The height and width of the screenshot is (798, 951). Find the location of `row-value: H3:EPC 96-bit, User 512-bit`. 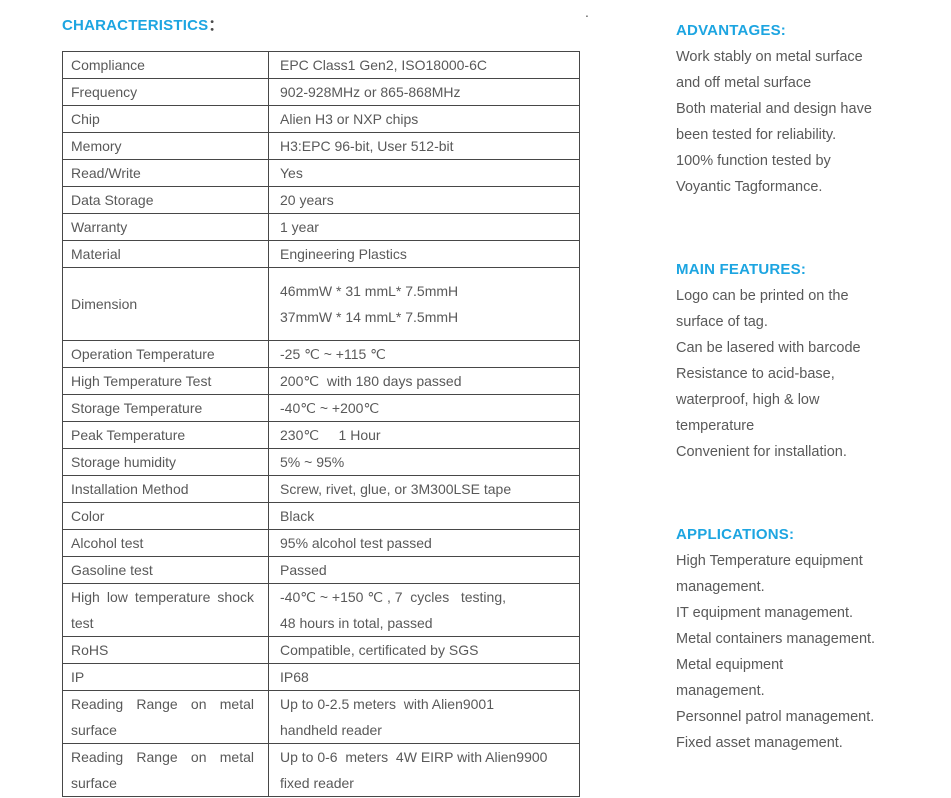

row-value: H3:EPC 96-bit, User 512-bit is located at coordinates (424, 146).